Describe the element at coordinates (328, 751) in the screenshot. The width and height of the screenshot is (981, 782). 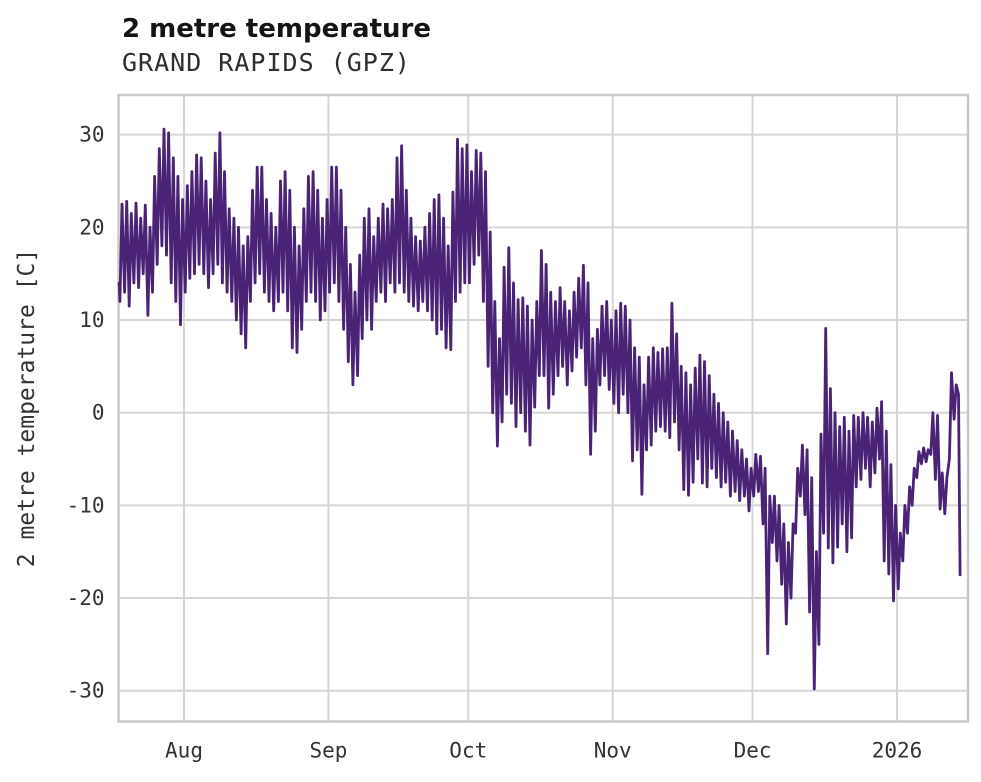
I see `x-tick-label: Sep` at that location.